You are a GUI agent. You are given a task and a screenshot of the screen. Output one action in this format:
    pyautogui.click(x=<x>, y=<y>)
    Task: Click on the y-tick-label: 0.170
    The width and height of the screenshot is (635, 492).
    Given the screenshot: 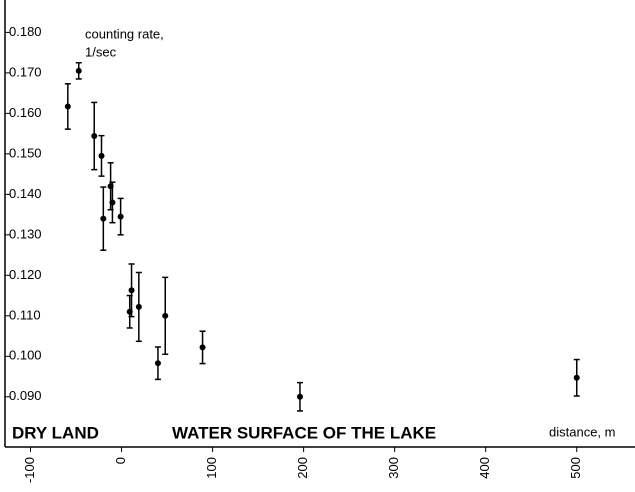 What is the action you would take?
    pyautogui.click(x=25, y=71)
    